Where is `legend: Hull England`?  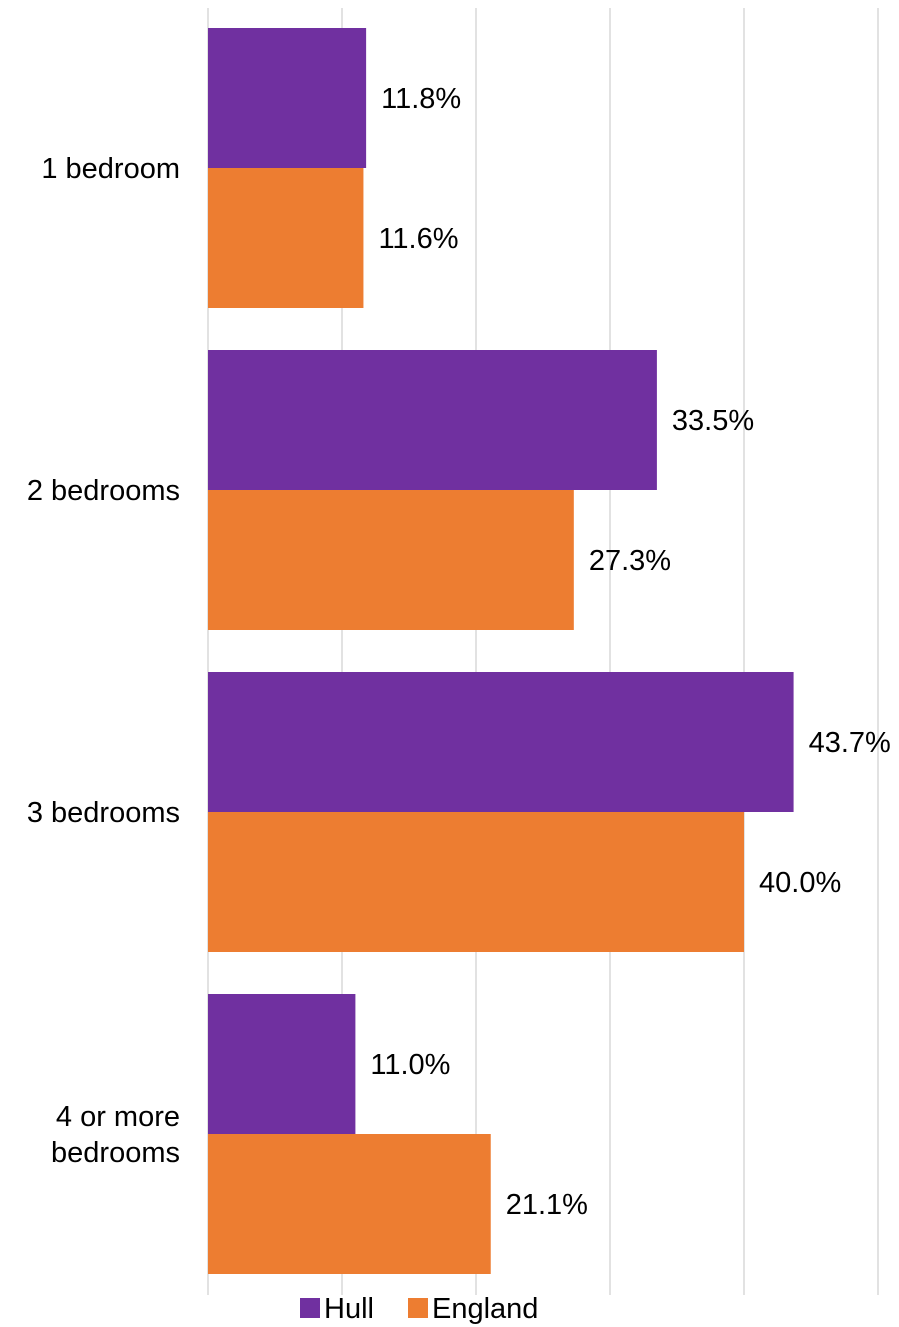
legend: Hull England is located at coordinates (419, 1309).